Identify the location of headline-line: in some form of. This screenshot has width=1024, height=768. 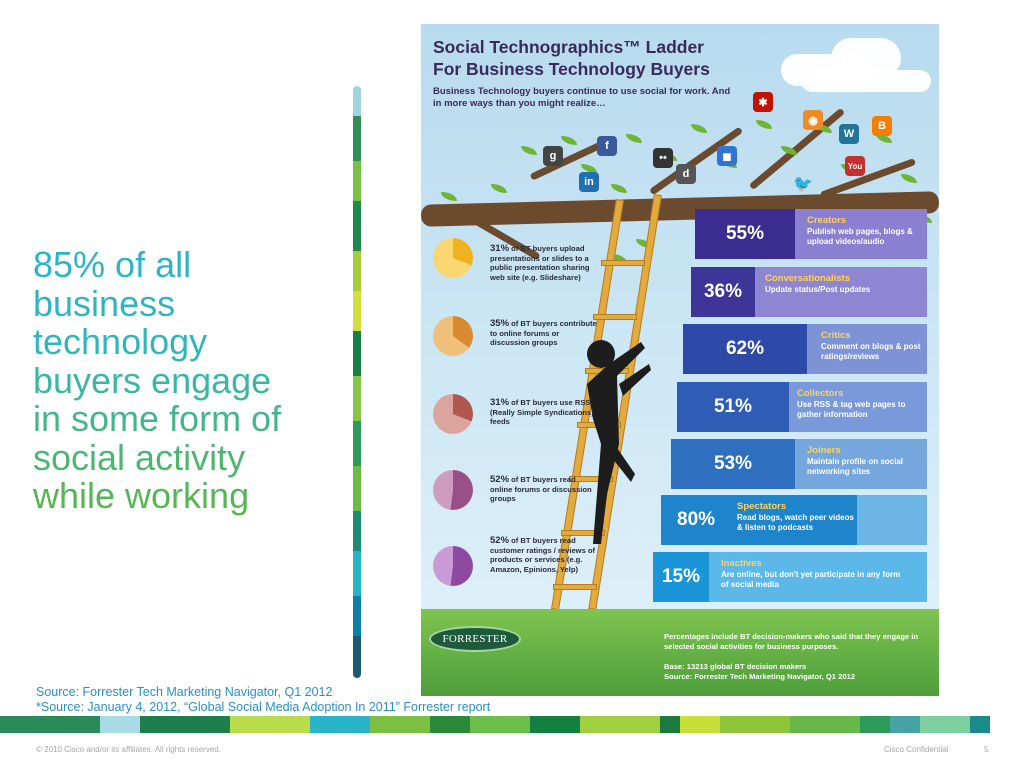
(188, 419).